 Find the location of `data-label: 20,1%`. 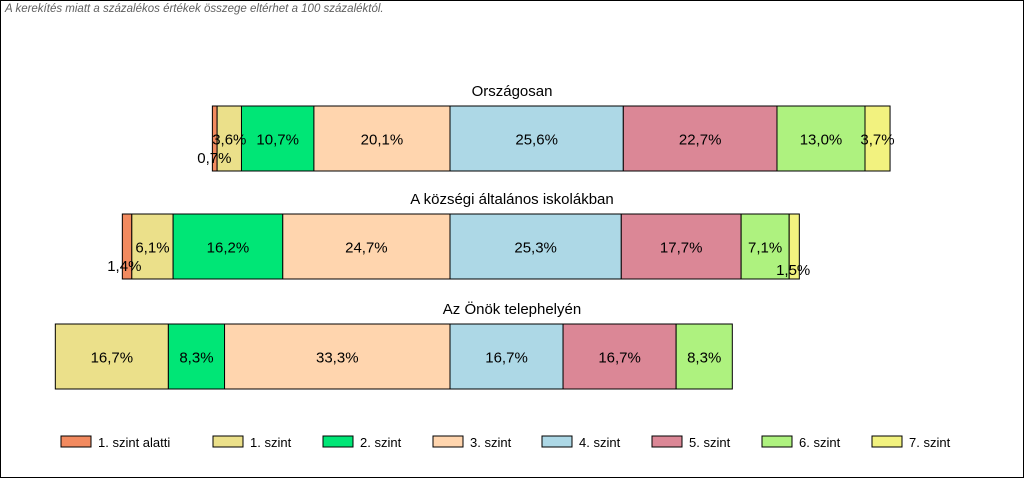

data-label: 20,1% is located at coordinates (382, 140).